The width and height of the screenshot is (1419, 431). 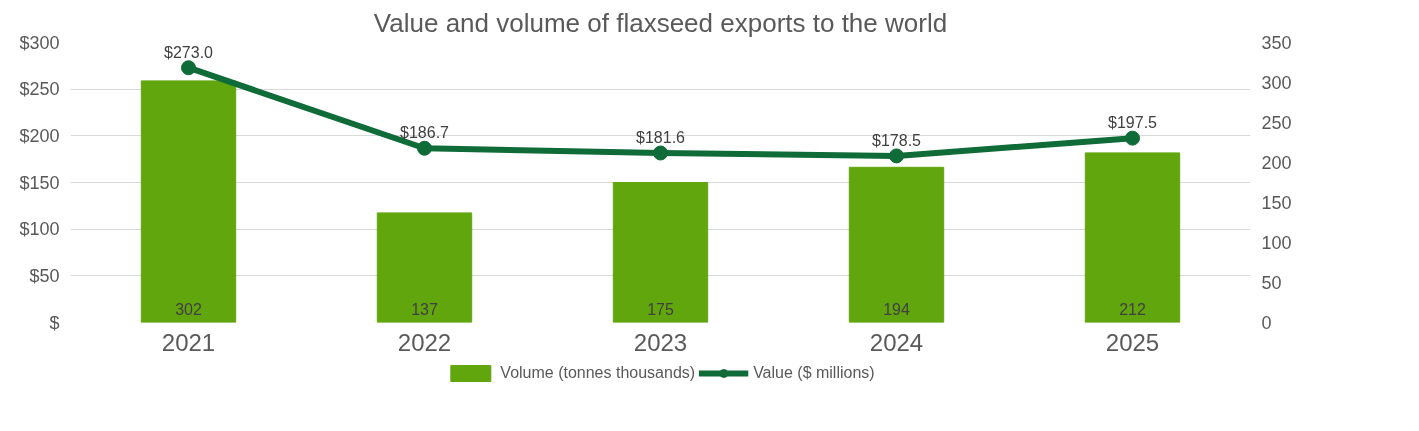 I want to click on y-tick-label: $300, so click(x=39, y=42).